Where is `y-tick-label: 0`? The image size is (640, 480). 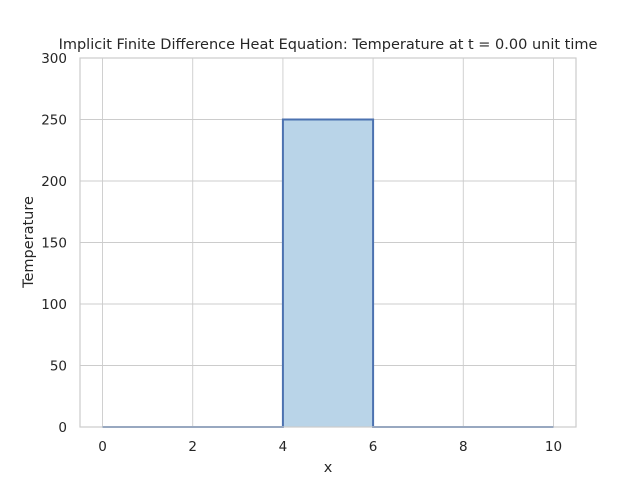 y-tick-label: 0 is located at coordinates (62, 428).